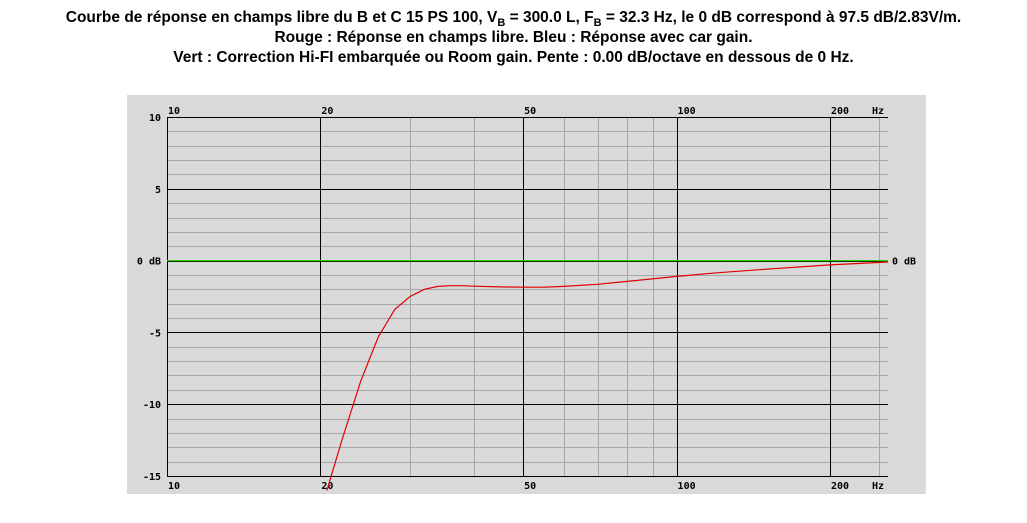  Describe the element at coordinates (152, 405) in the screenshot. I see `y-tick-label: -10` at that location.